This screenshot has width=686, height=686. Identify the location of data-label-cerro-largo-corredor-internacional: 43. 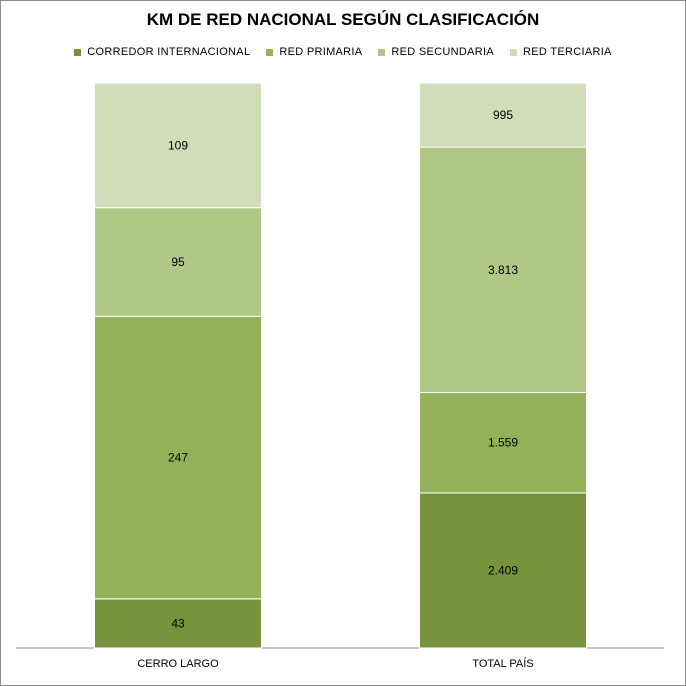
(178, 623).